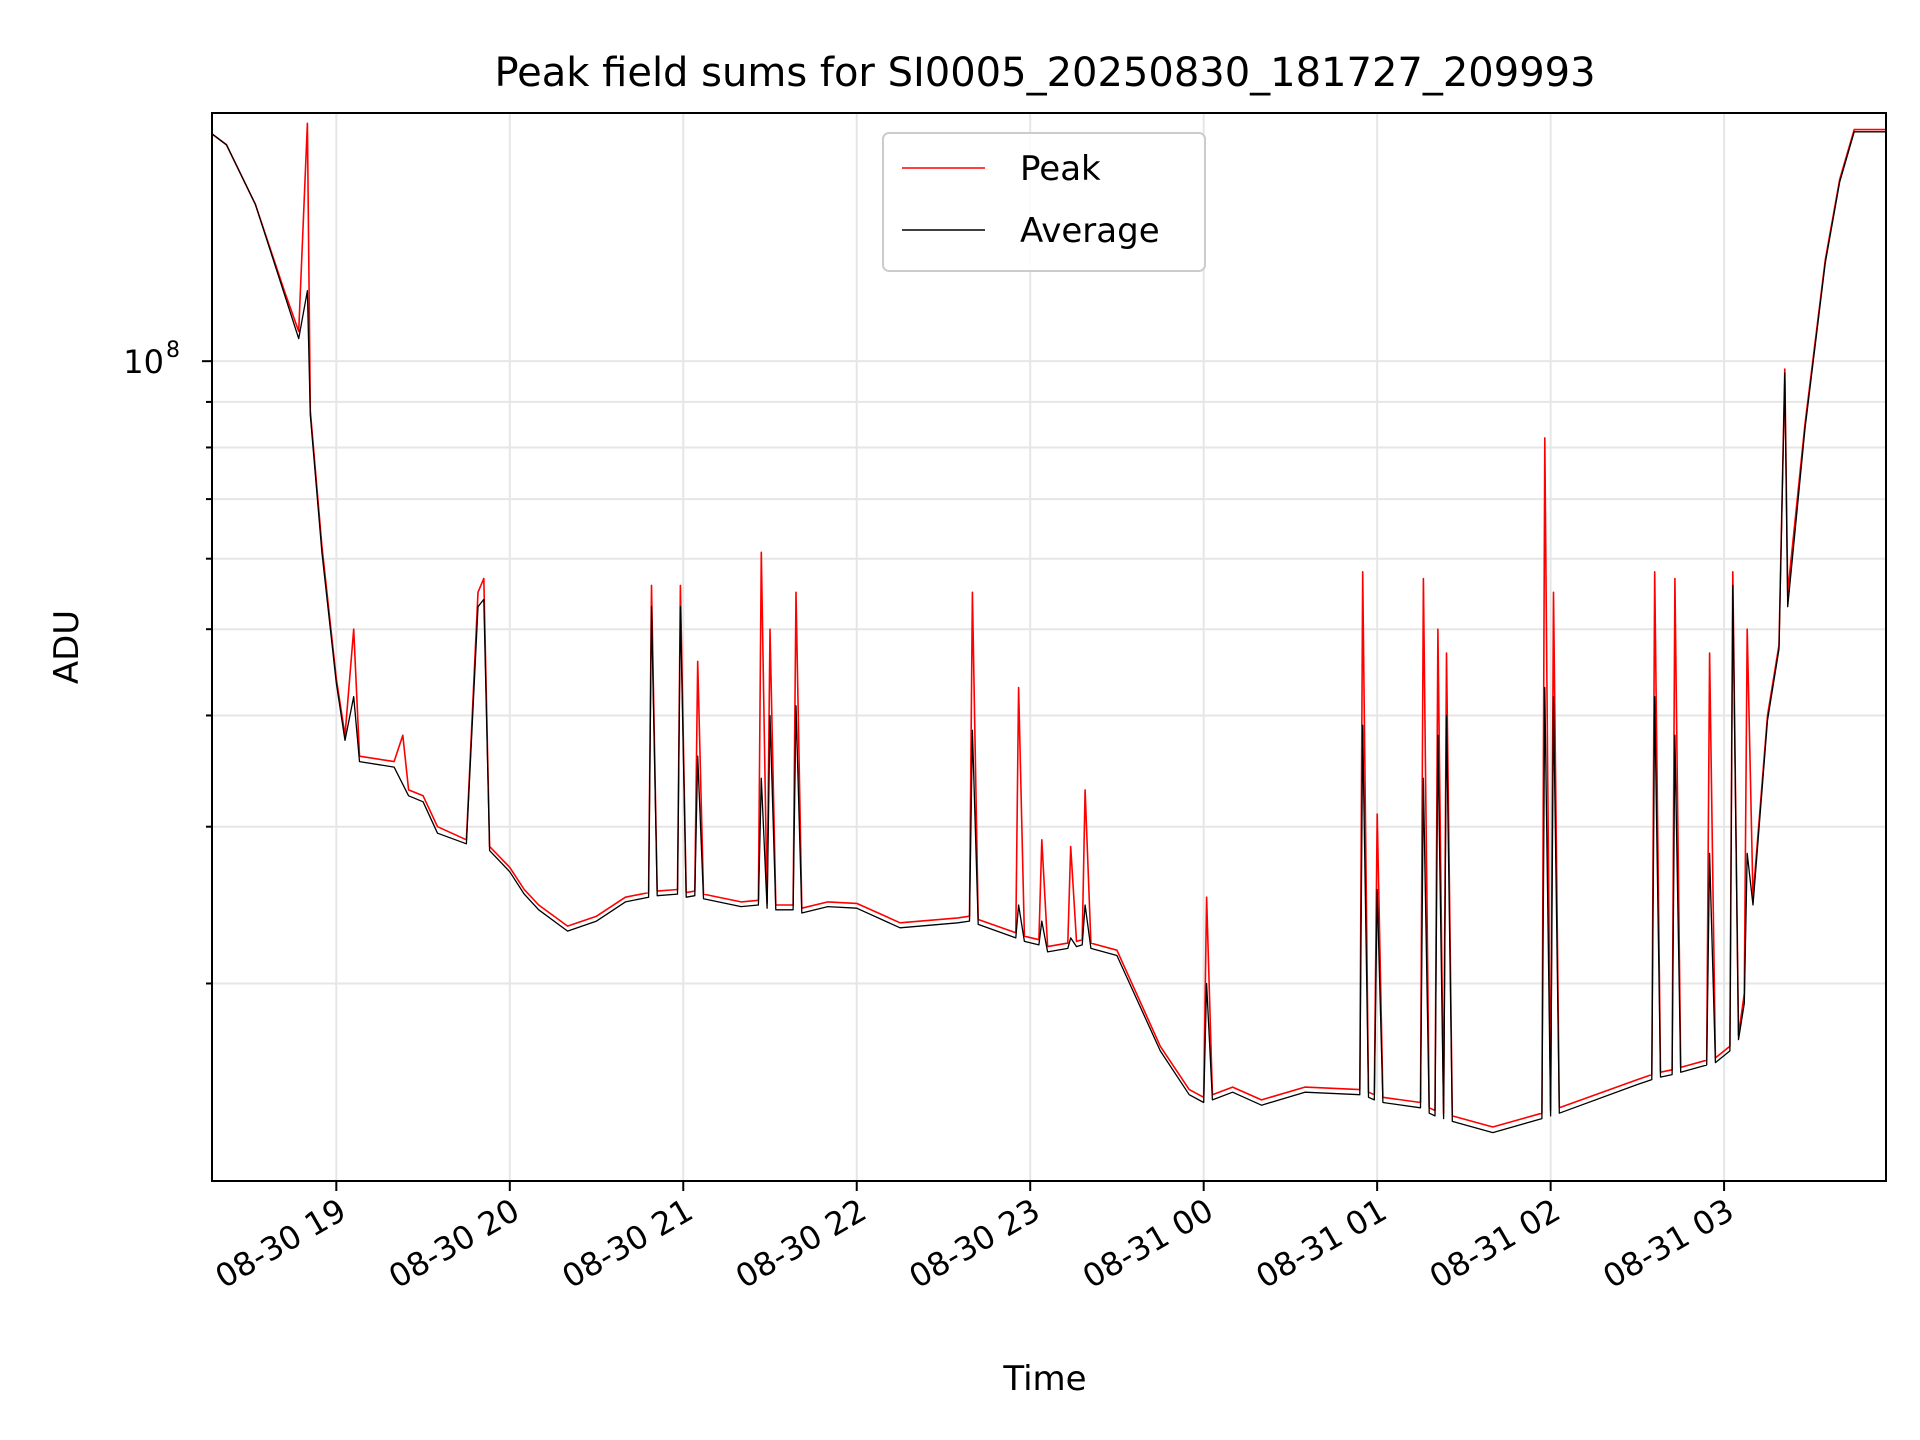 This screenshot has width=1920, height=1440. What do you see at coordinates (1044, 1379) in the screenshot?
I see `x-axis-label: Time` at bounding box center [1044, 1379].